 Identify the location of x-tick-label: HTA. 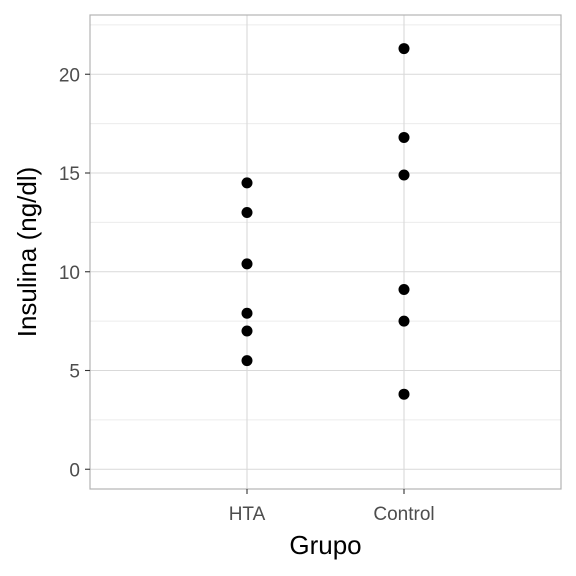
(247, 514).